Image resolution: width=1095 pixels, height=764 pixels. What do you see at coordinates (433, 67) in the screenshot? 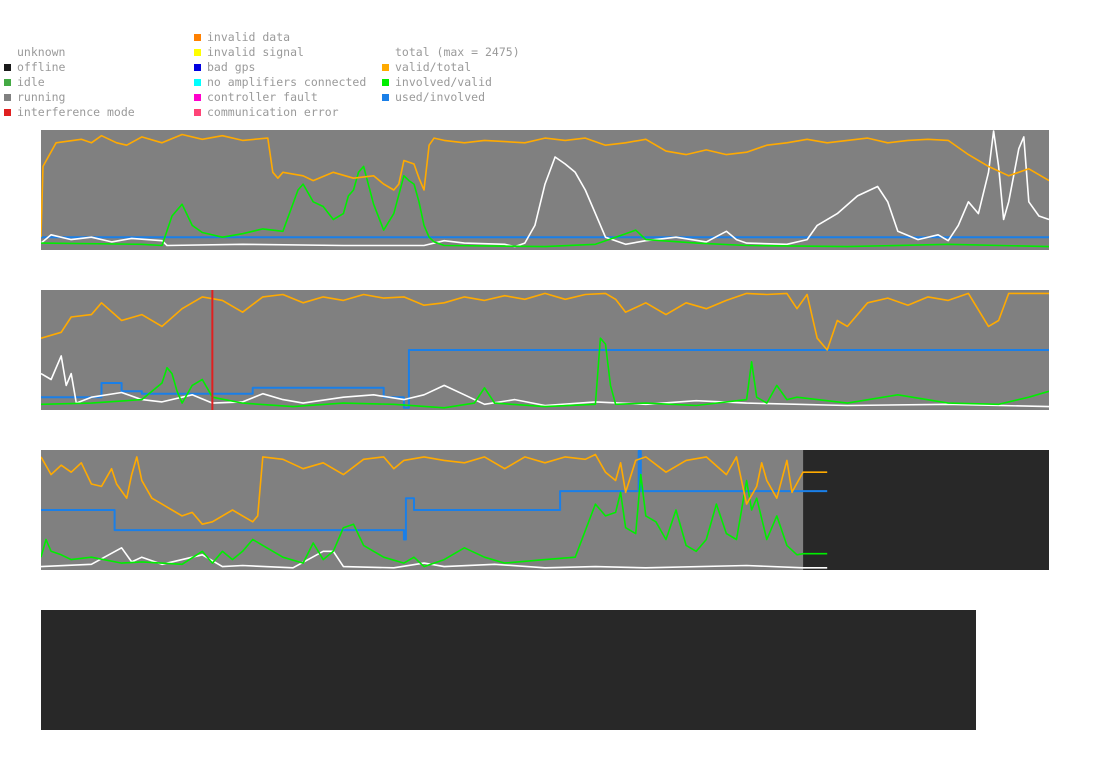
I see `legend-label: valid/total` at bounding box center [433, 67].